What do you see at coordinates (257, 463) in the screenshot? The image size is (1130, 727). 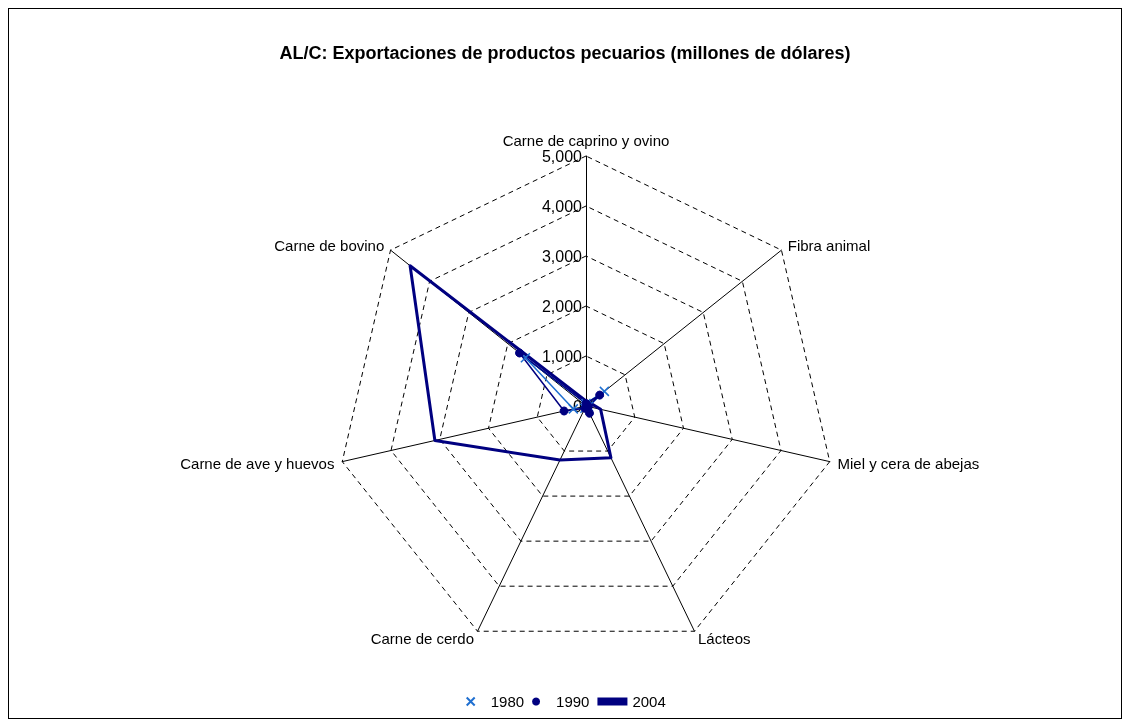 I see `spoke-label: Carne de ave y huevos` at bounding box center [257, 463].